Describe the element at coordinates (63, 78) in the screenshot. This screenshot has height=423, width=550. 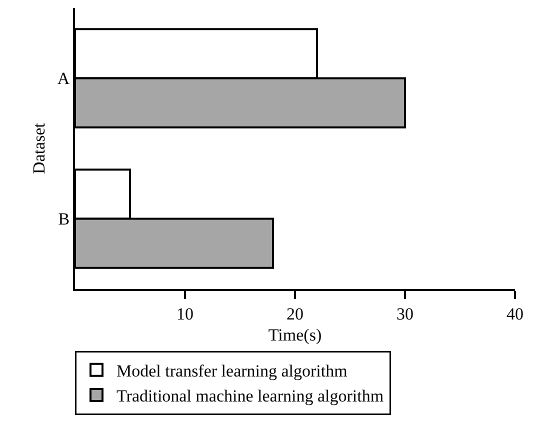
I see `y-tick-label: A` at that location.